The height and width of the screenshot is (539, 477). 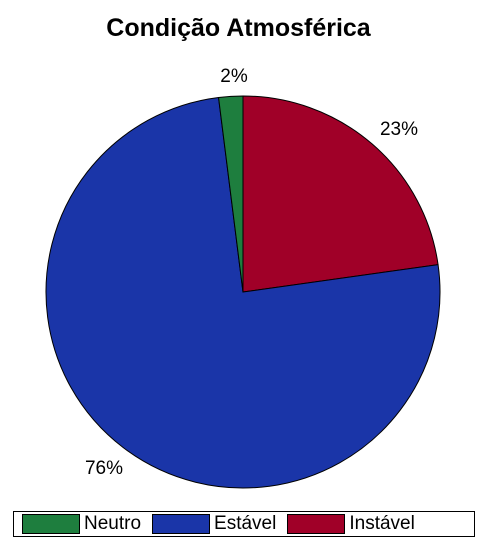 I want to click on legend-item-estavel: Estável, so click(x=214, y=524).